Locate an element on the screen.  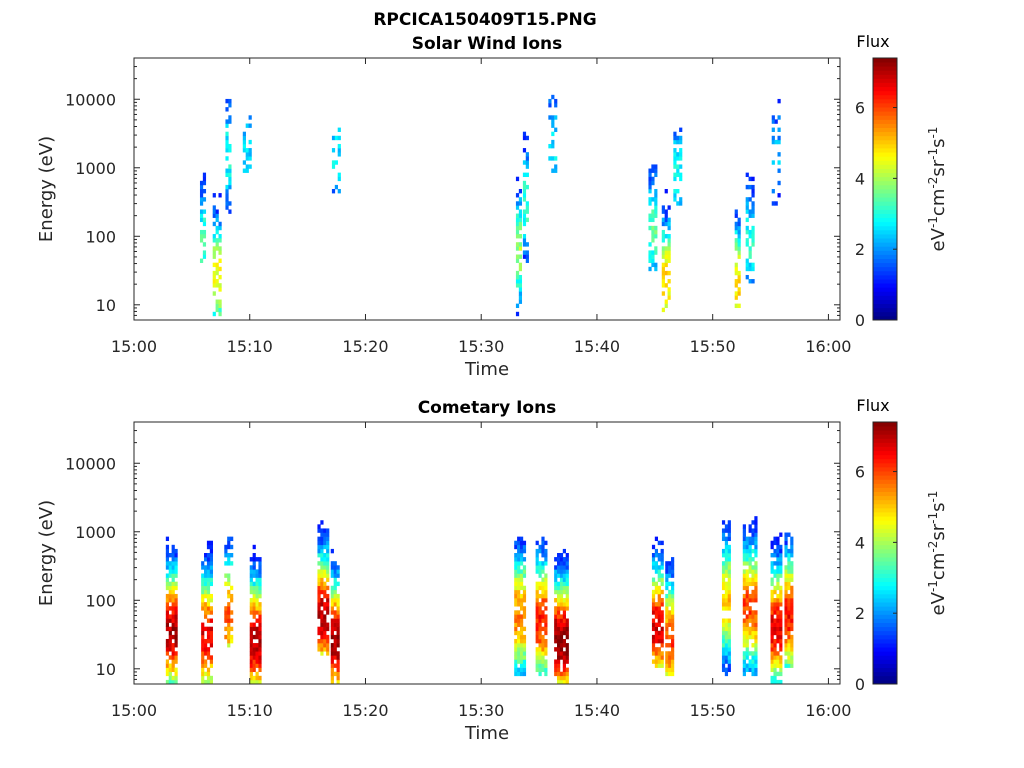
panel-title: Cometary Ions is located at coordinates (487, 408).